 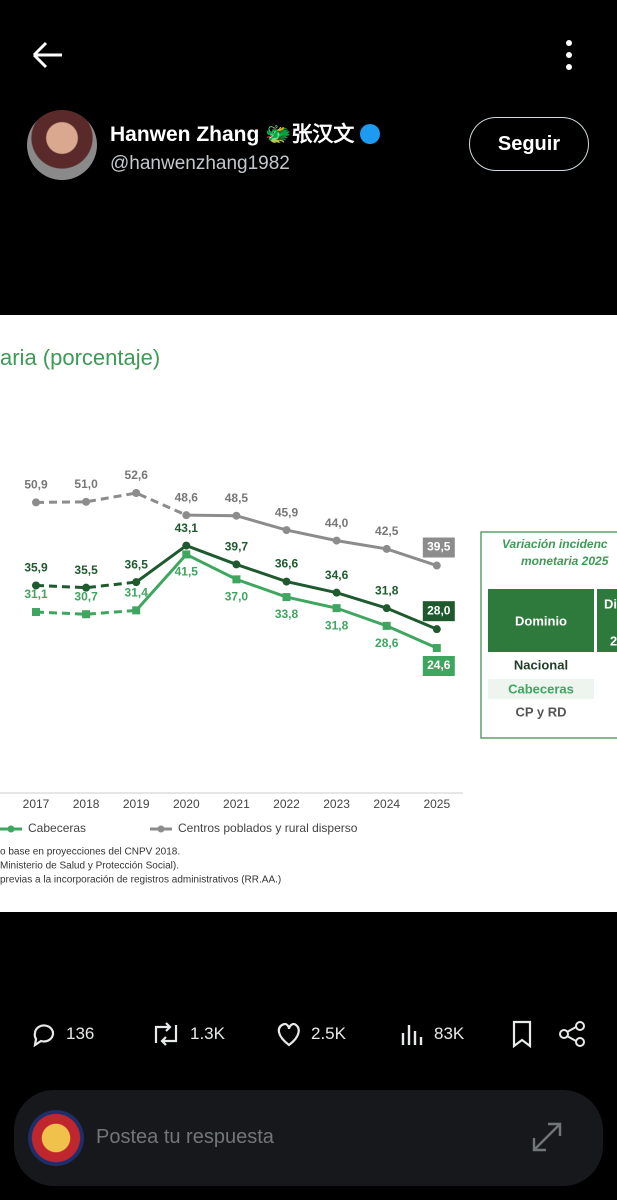 I want to click on table-row-bg, so click(x=541, y=689).